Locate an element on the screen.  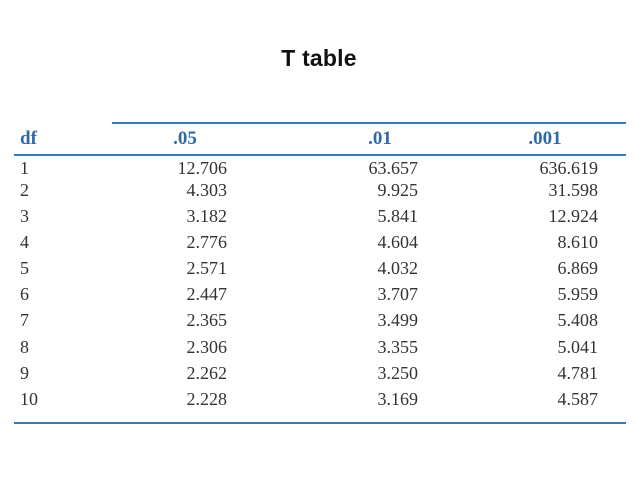
cell-alpha-01: 4.032 is located at coordinates (398, 268).